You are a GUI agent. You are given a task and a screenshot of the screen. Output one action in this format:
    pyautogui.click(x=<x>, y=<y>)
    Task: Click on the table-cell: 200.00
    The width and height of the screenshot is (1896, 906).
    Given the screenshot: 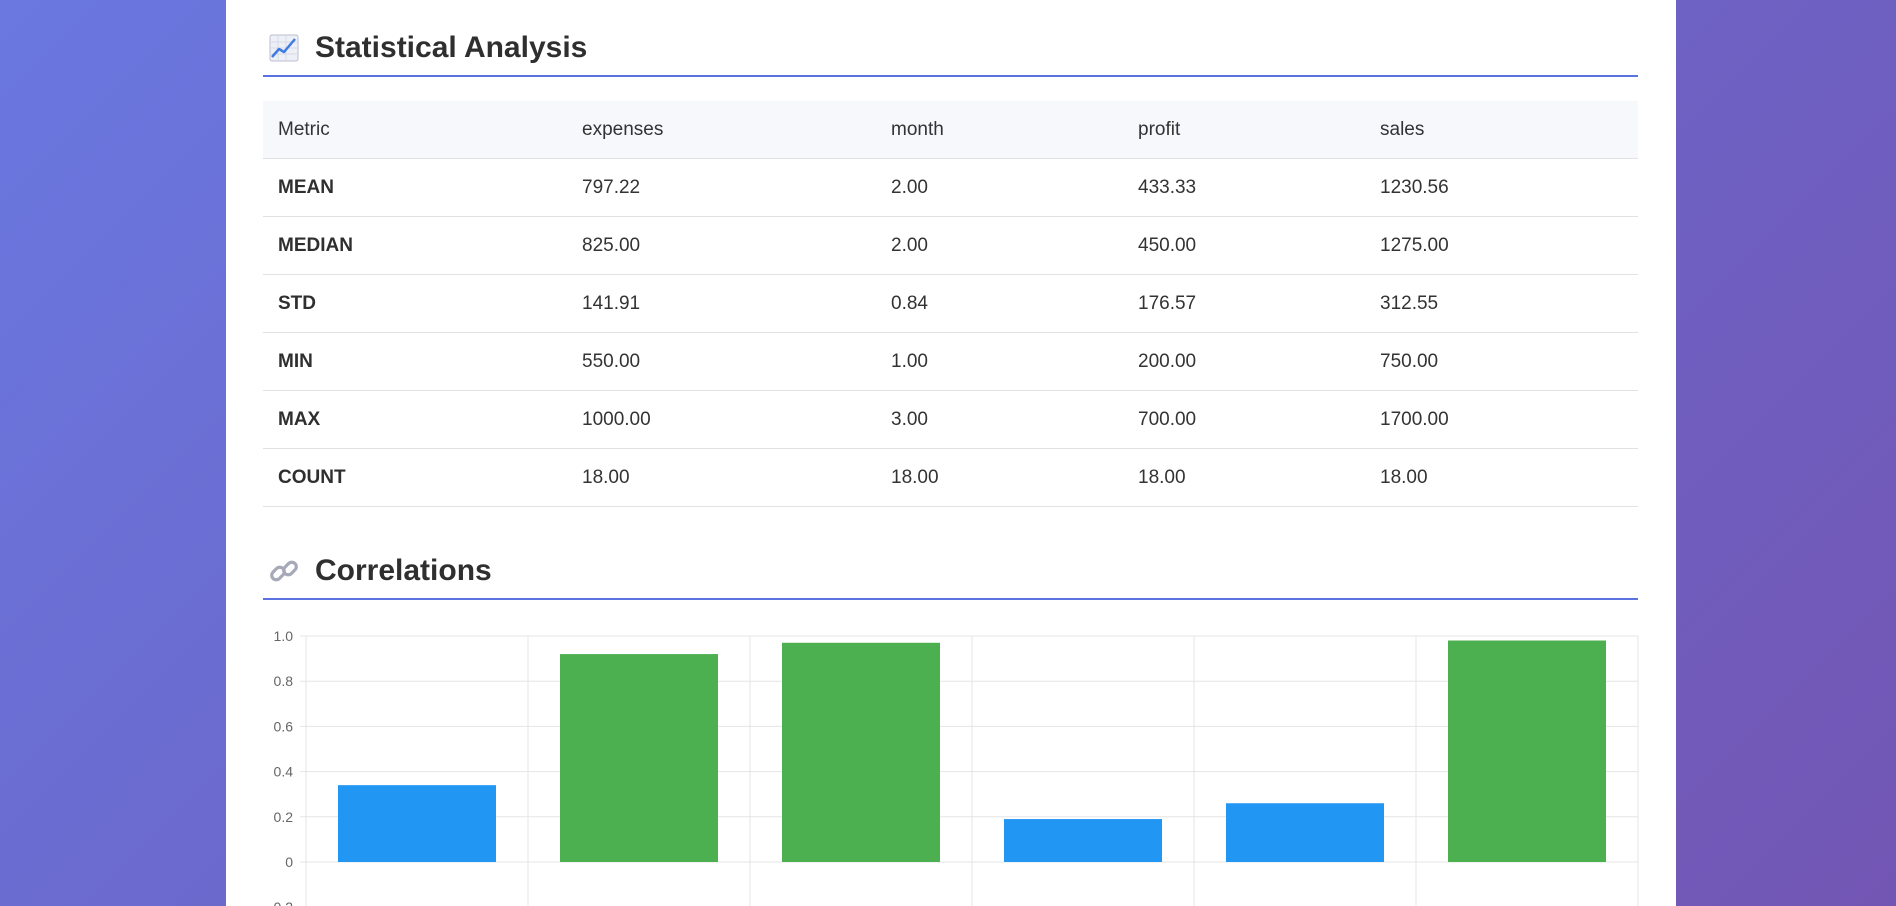 What is the action you would take?
    pyautogui.click(x=1244, y=361)
    